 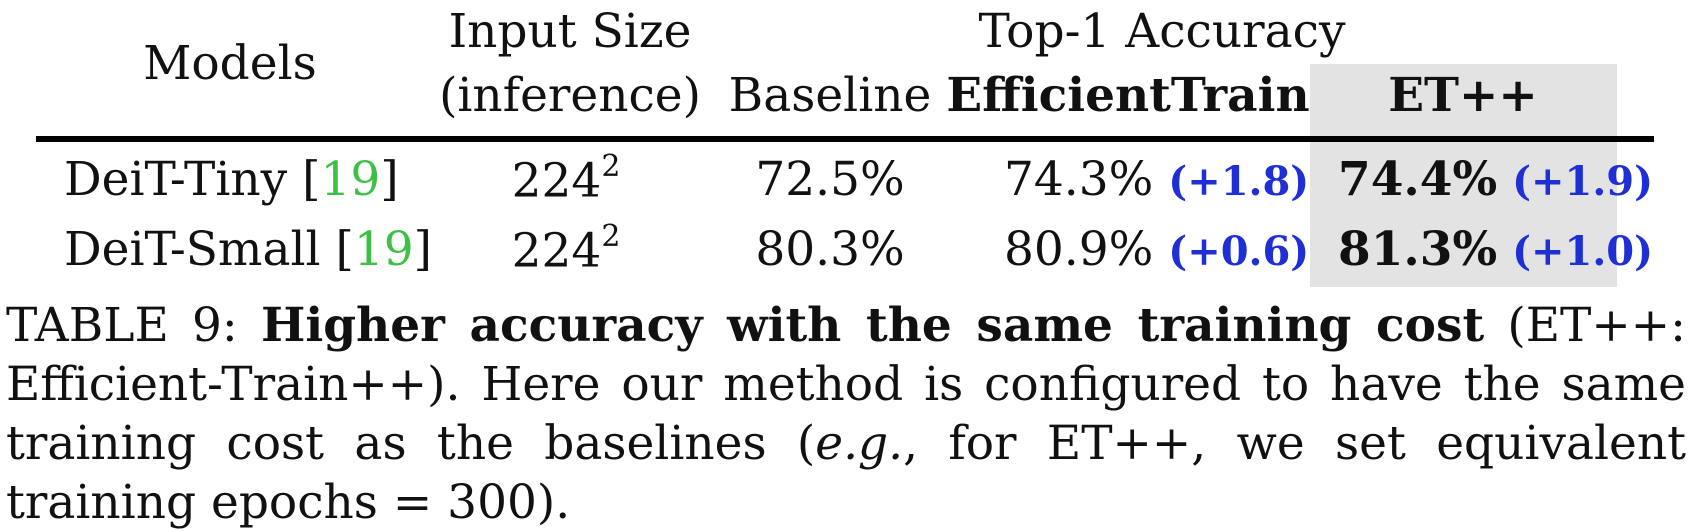 I want to click on table-row-model: DeiT-Tiny [19], so click(x=231, y=179).